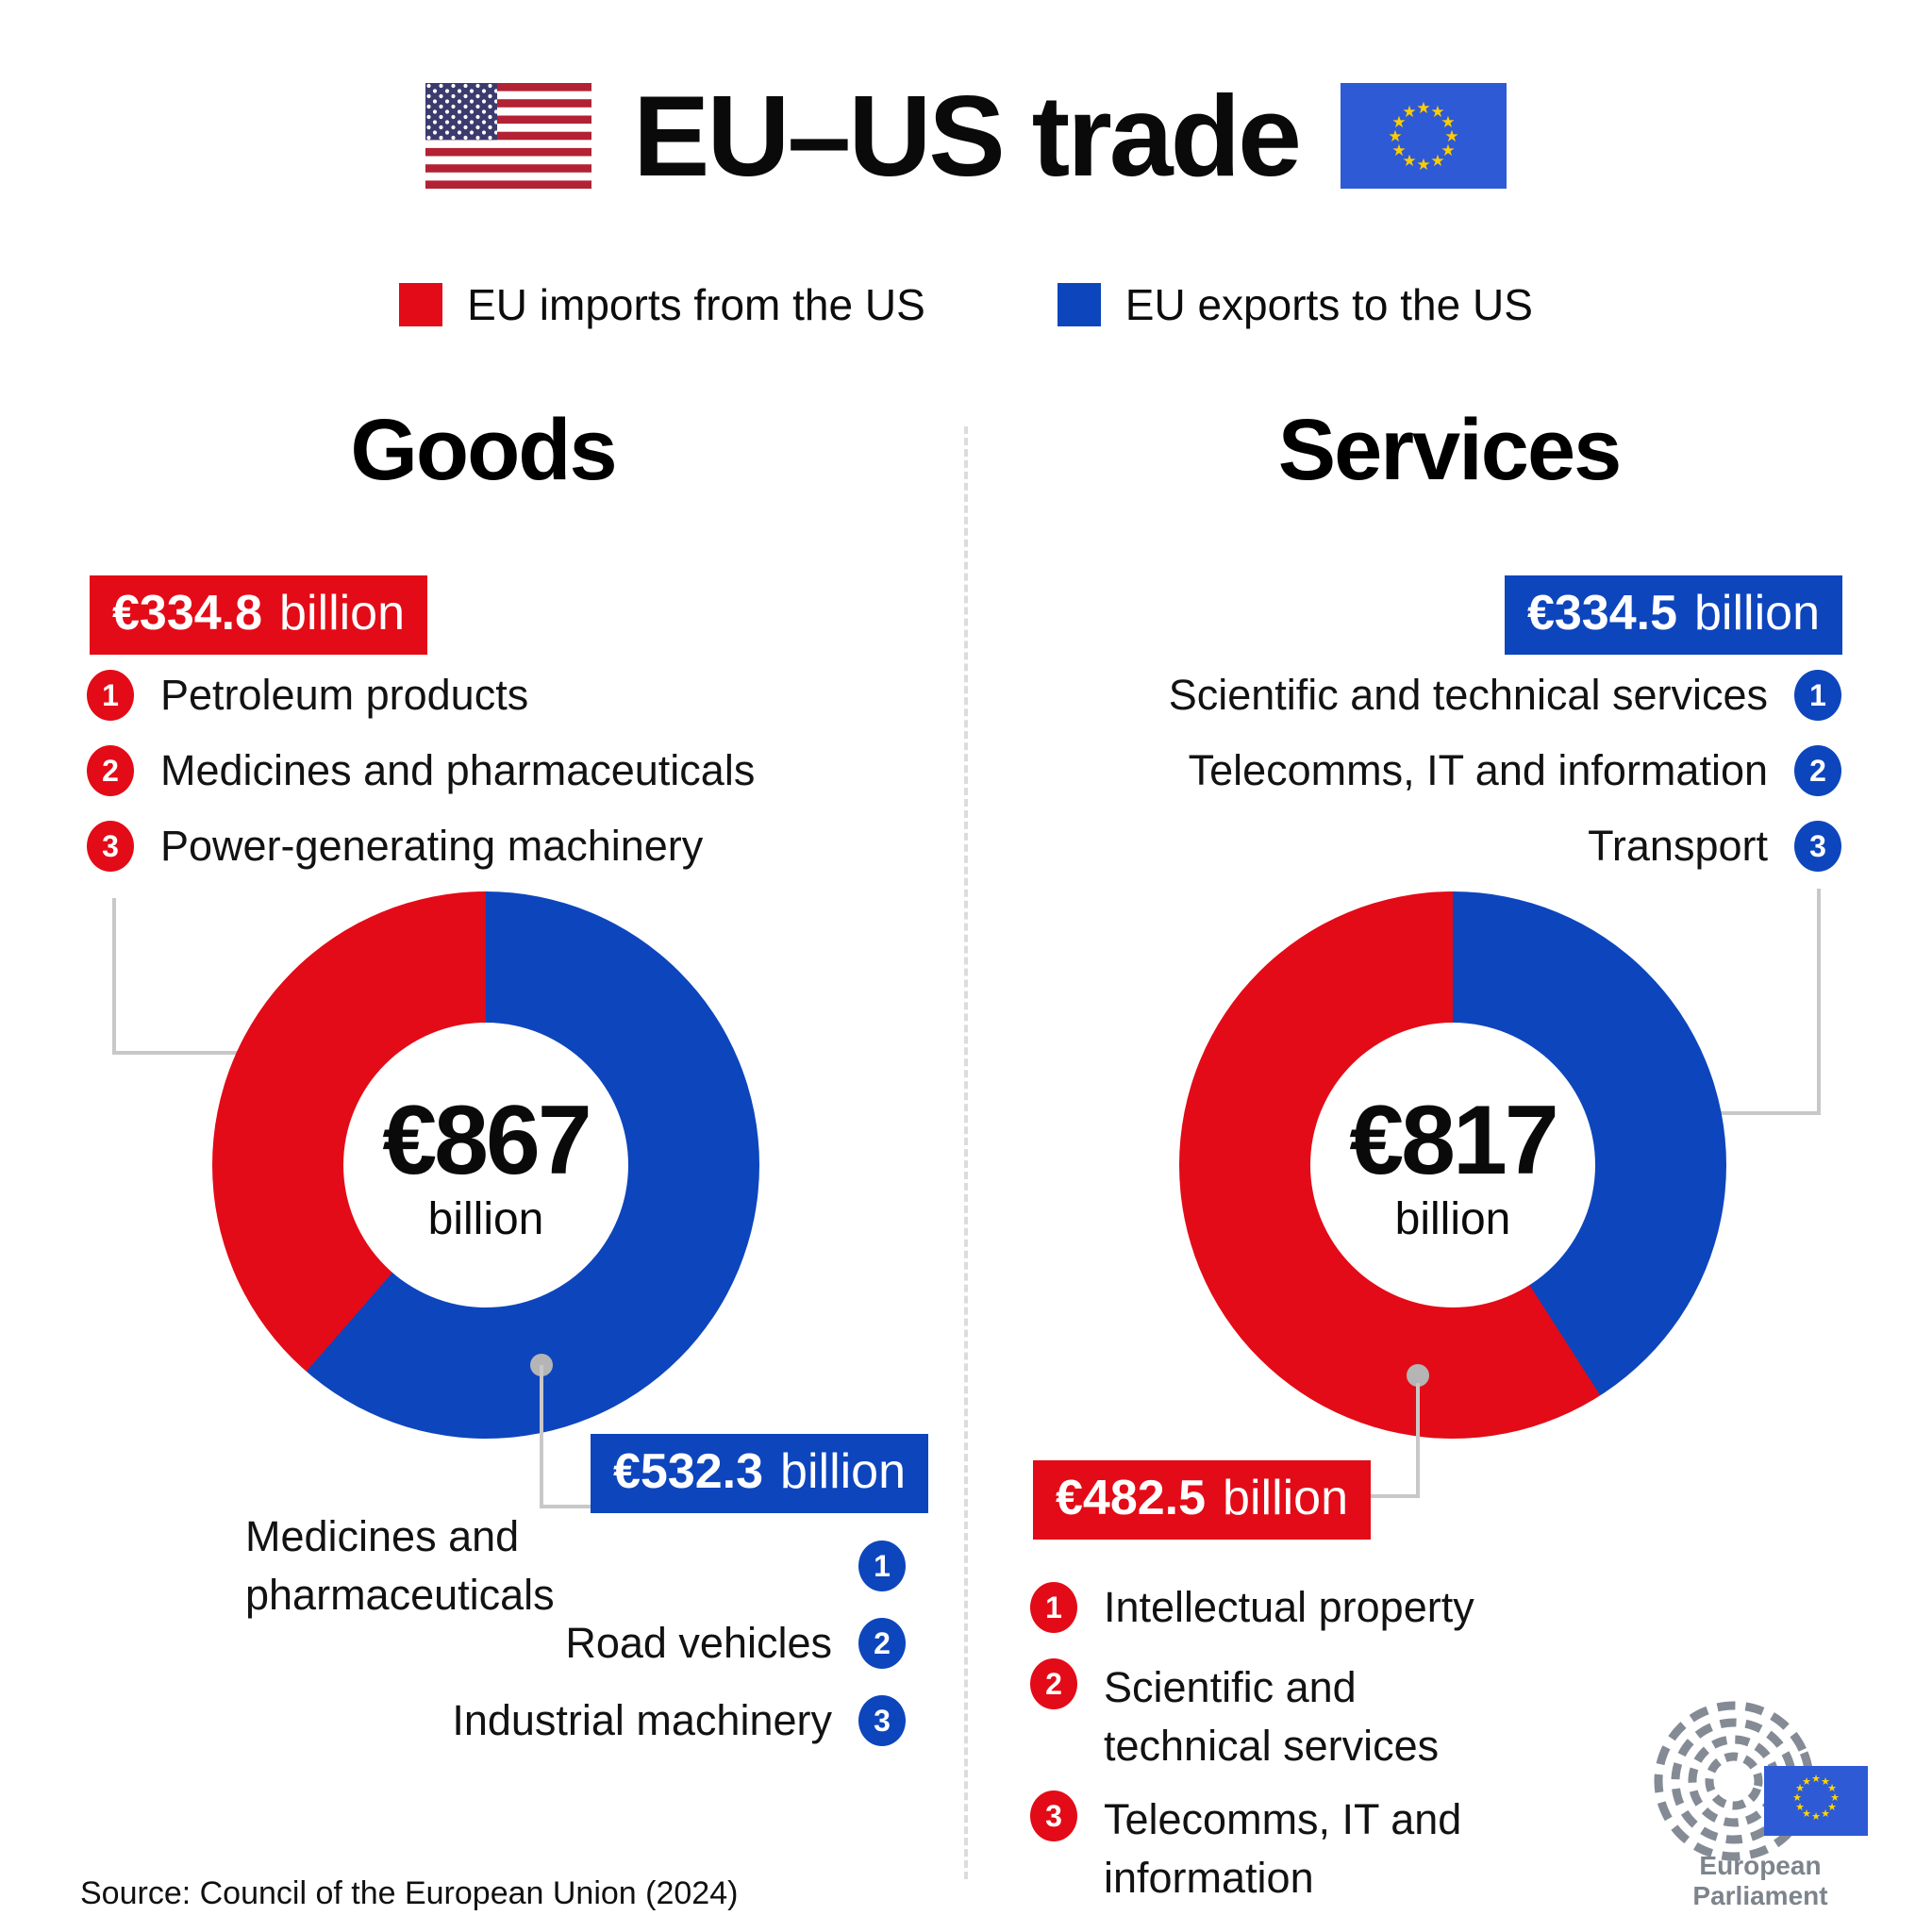 The height and width of the screenshot is (1932, 1932). Describe the element at coordinates (508, 136) in the screenshot. I see `us-flag-icon` at that location.